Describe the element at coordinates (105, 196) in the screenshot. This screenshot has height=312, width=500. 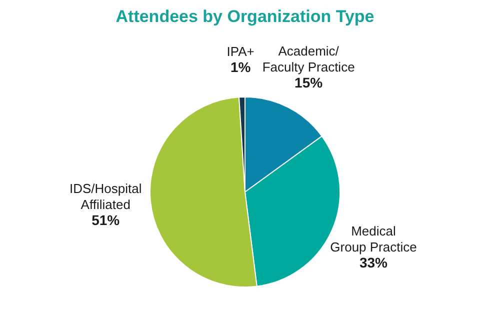
I see `category-label: IDS/Hospital Affiliated` at that location.